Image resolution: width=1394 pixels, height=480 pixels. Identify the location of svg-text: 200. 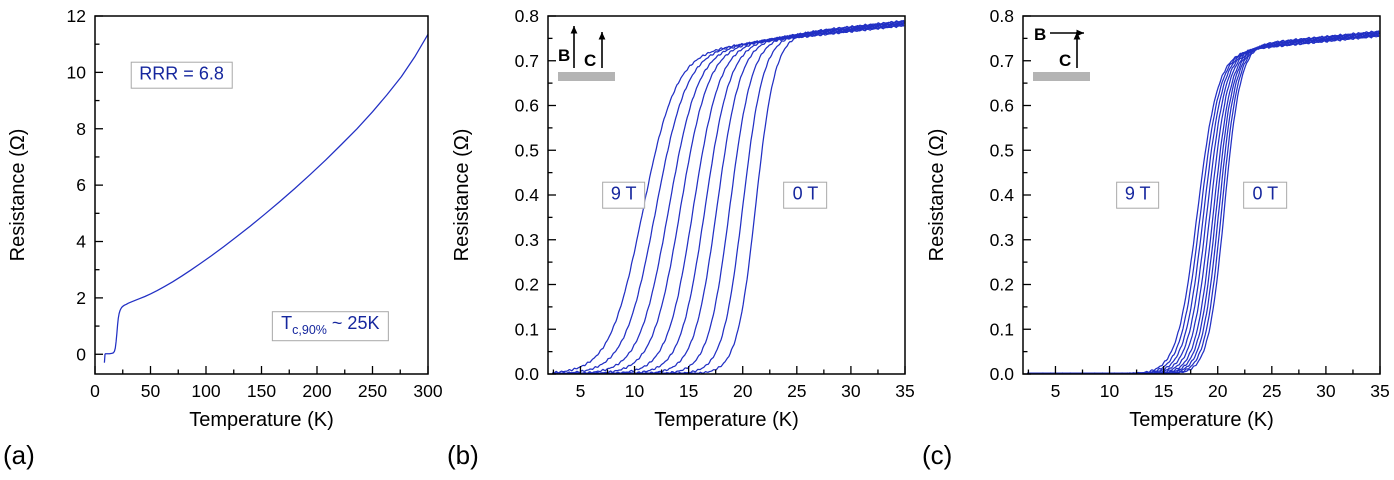
(316, 391).